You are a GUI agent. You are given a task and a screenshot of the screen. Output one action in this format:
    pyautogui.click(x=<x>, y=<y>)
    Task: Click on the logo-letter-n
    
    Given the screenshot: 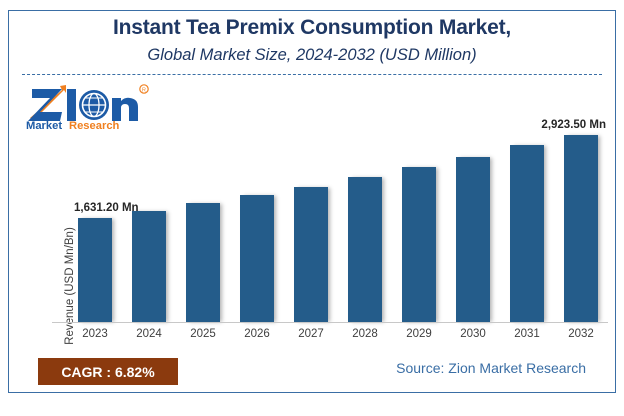 What is the action you would take?
    pyautogui.click(x=125, y=109)
    